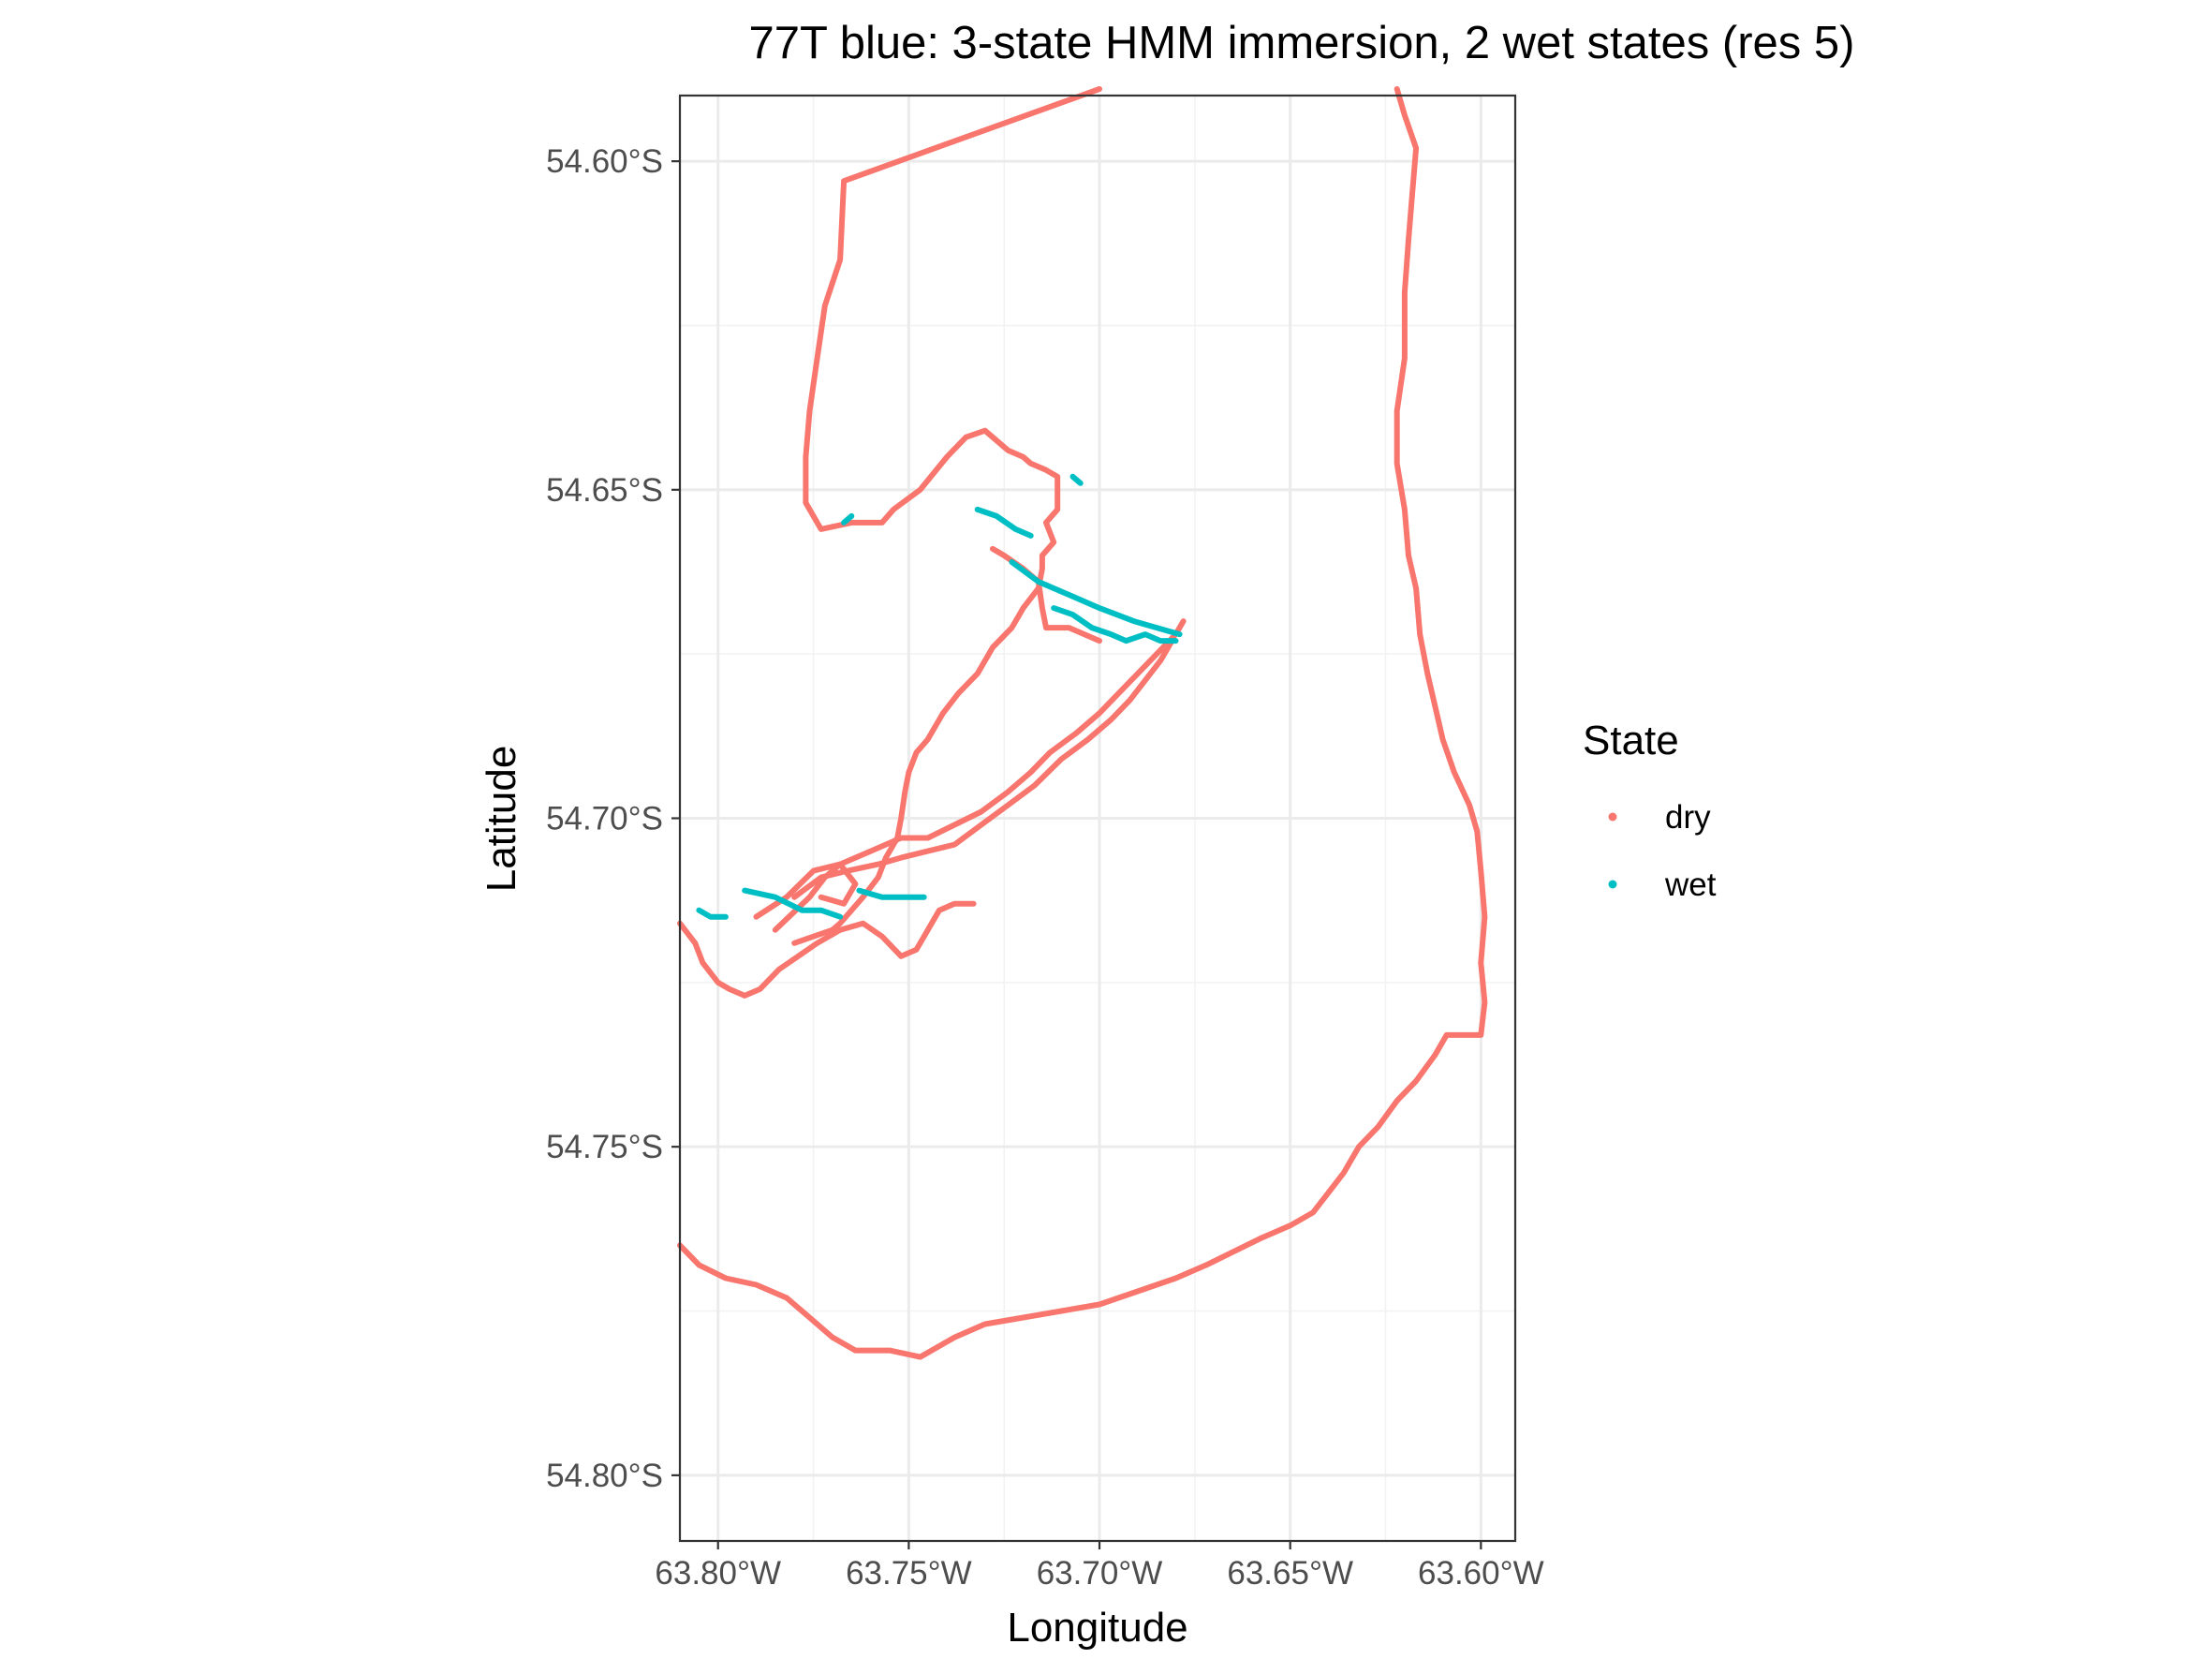  Describe the element at coordinates (1100, 1573) in the screenshot. I see `x-tick-label: 63.70°W` at that location.